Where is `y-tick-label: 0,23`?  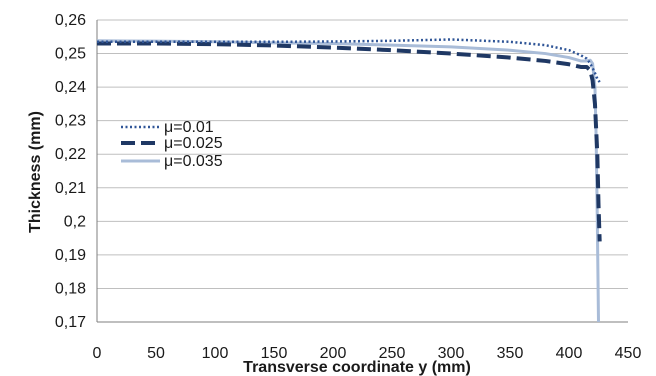 y-tick-label: 0,23 is located at coordinates (70, 121).